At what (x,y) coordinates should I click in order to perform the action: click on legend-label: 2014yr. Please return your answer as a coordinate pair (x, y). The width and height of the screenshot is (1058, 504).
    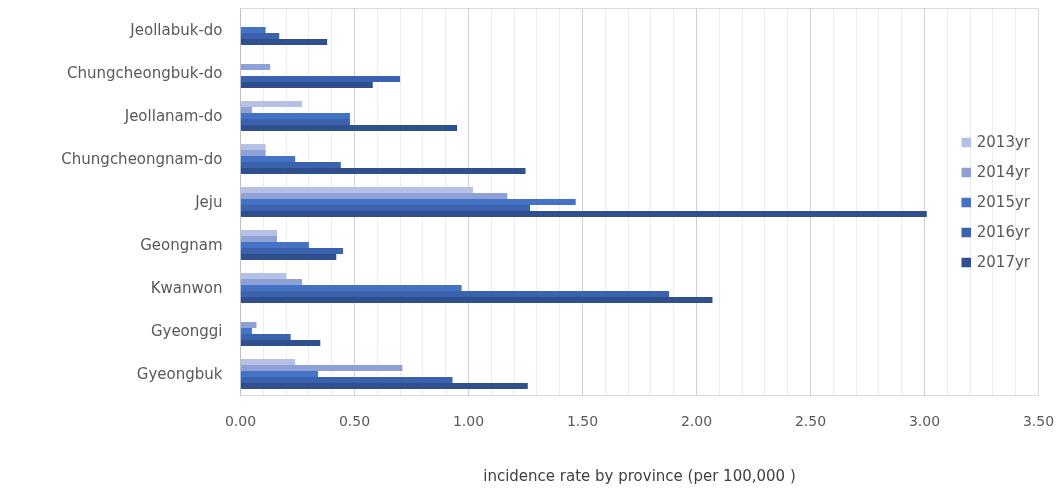
    Looking at the image, I should click on (1003, 171).